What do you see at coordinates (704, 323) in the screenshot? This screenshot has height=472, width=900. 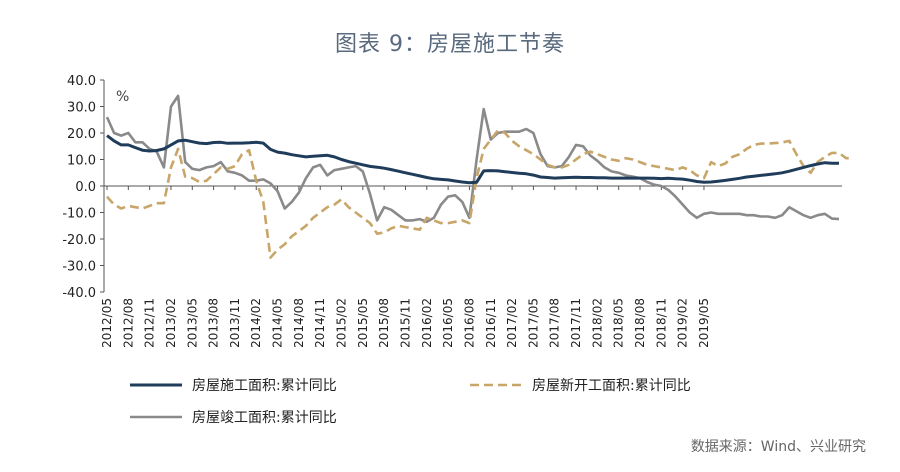 I see `x-tick-label: 2019/05` at bounding box center [704, 323].